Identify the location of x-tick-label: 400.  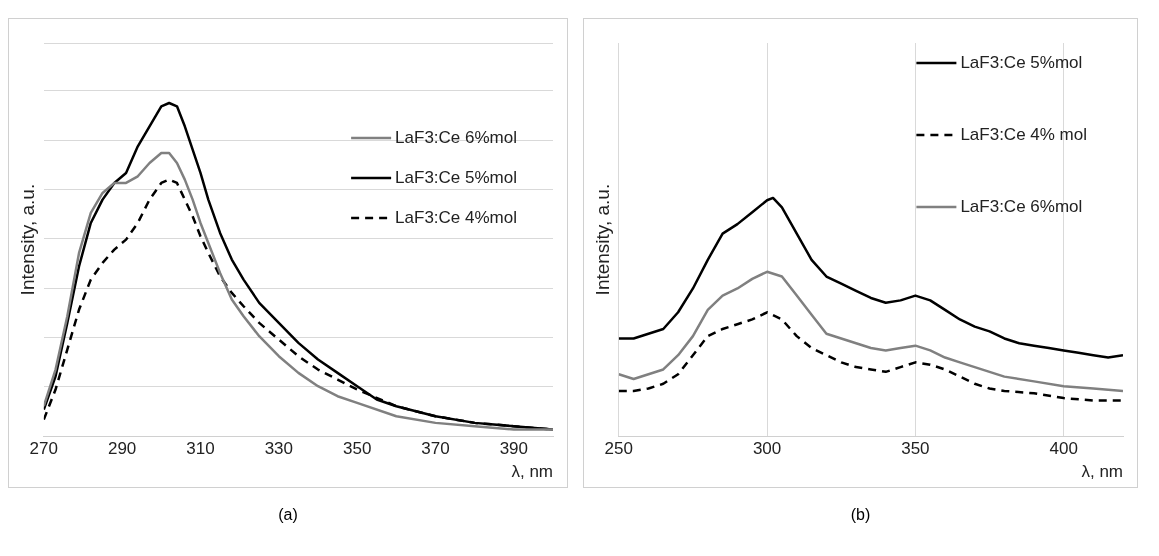
(1063, 449).